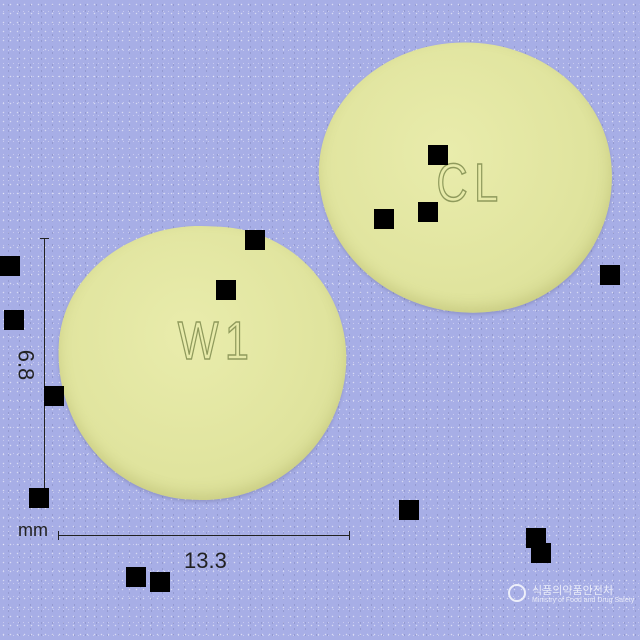  Describe the element at coordinates (26, 365) in the screenshot. I see `height-dimension-label: 6.8` at that location.